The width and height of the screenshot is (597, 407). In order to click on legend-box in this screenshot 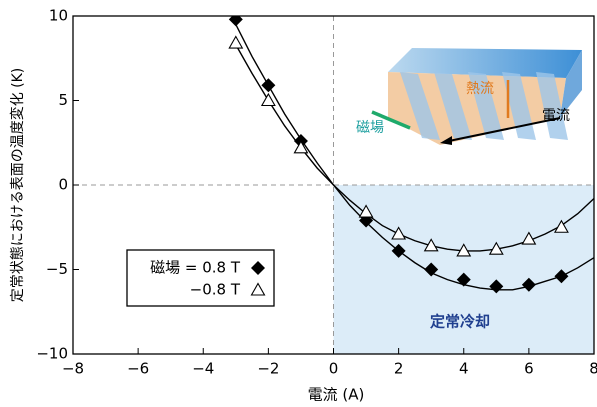, I will do `click(200, 278)`.